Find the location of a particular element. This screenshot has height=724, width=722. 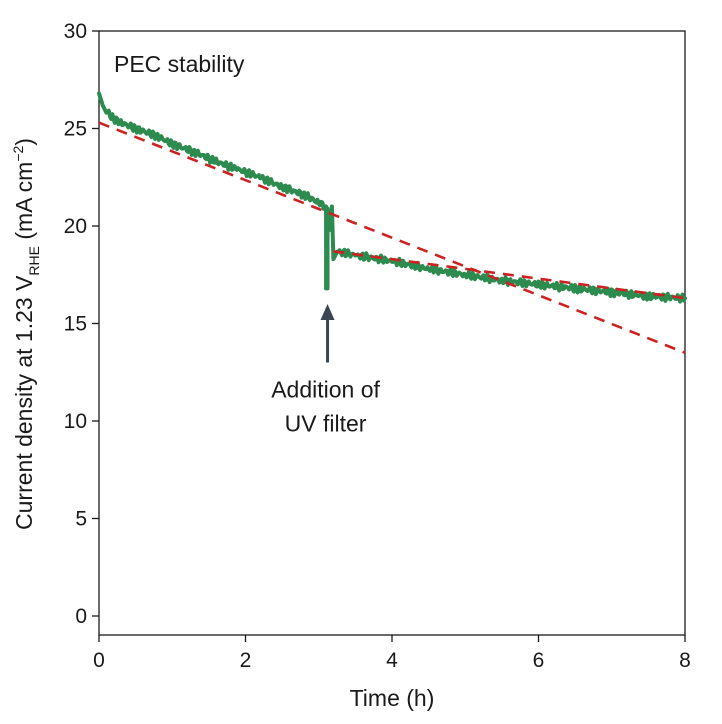

y-axis: 0 5 10 15 20 25 30 is located at coordinates (81, 324).